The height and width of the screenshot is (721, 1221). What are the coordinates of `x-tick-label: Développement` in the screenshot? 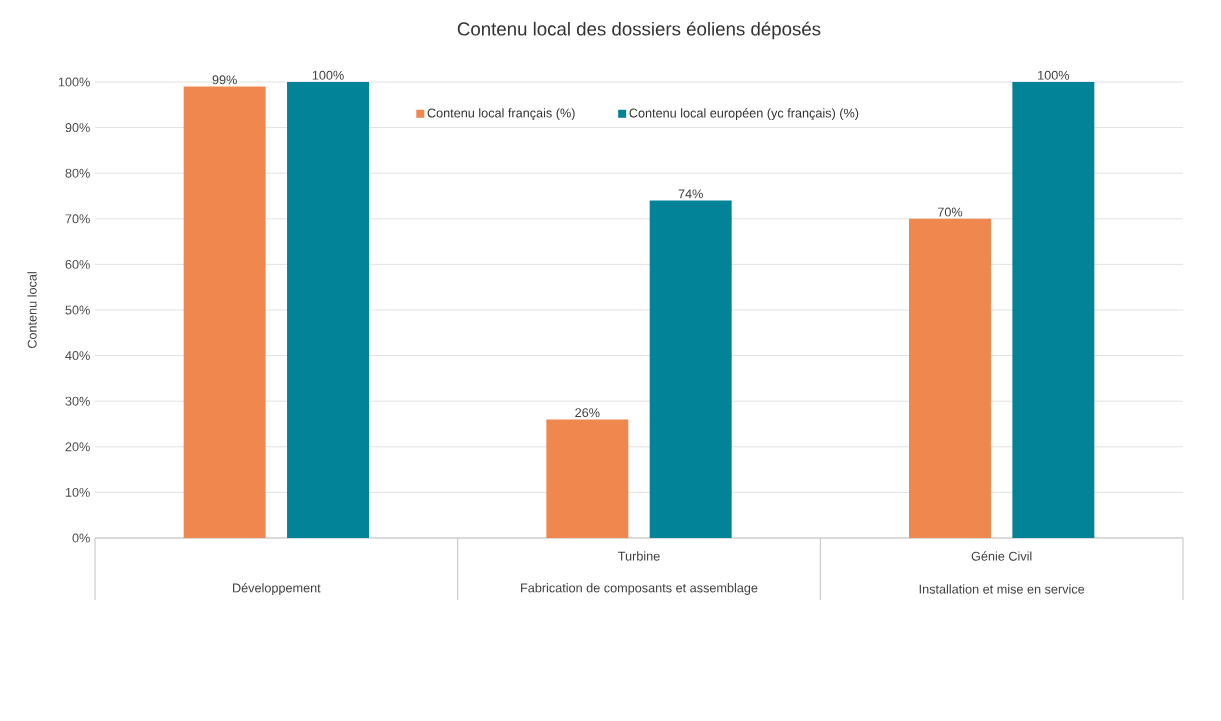 It's located at (277, 589).